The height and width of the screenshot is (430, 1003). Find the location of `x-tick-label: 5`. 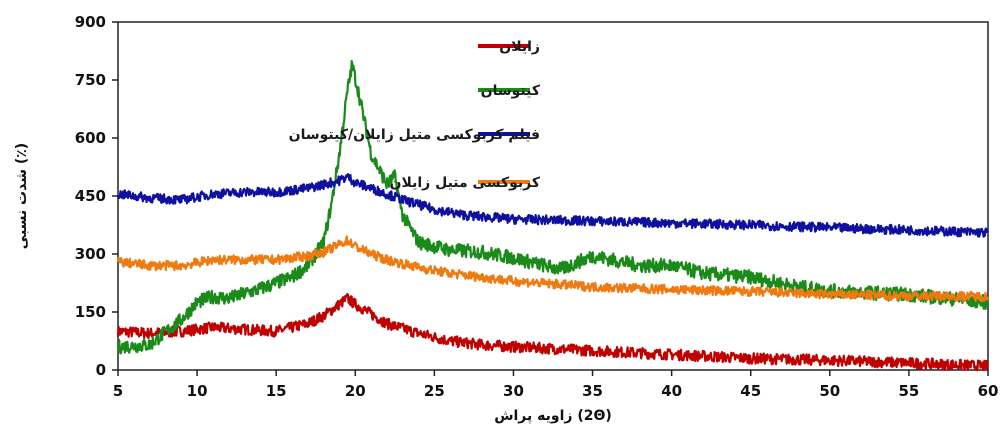

x-tick-label: 5 is located at coordinates (118, 391).